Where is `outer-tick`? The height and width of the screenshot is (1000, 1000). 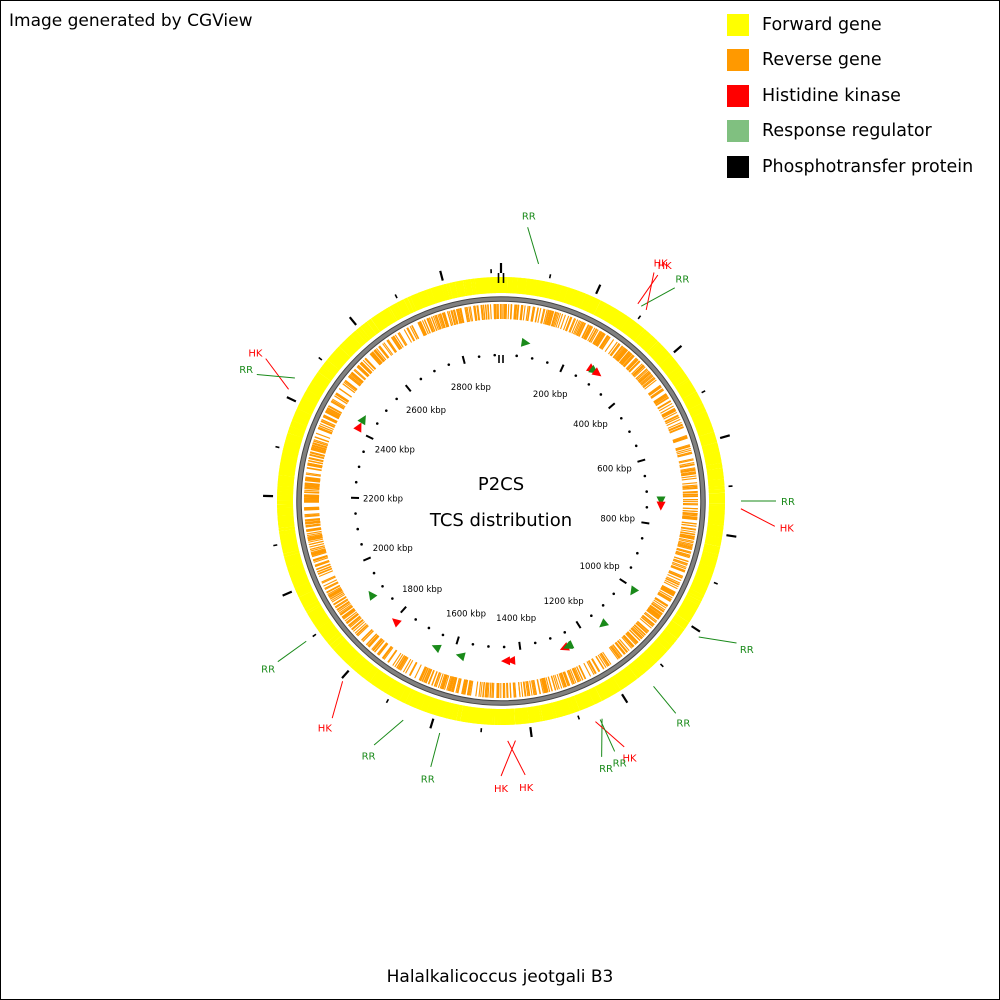
outer-tick is located at coordinates (695, 629).